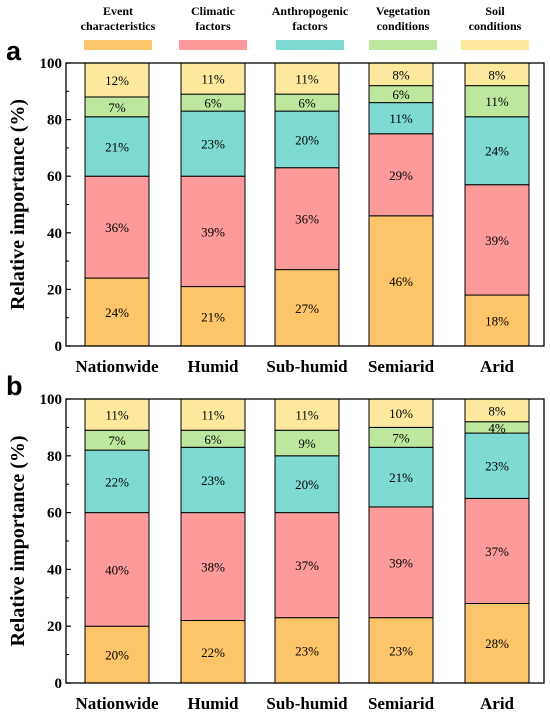 This screenshot has height=715, width=550. I want to click on data-label: 27%, so click(307, 308).